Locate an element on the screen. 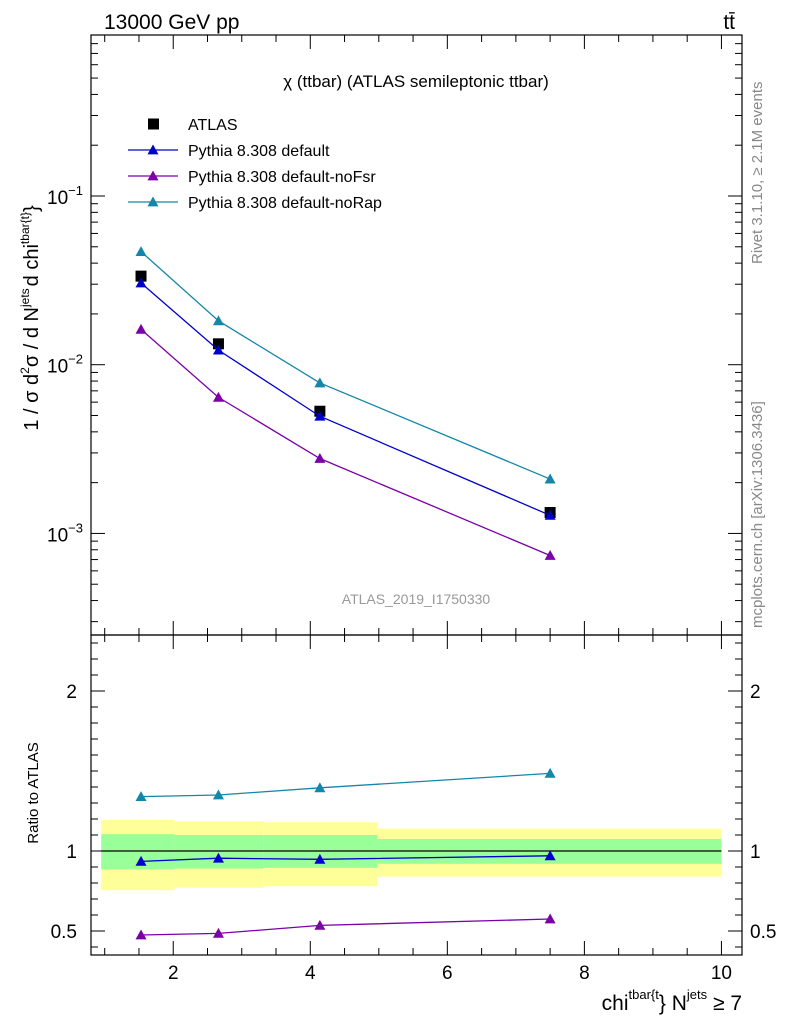 The height and width of the screenshot is (1024, 786). ratio-y-tick-label-left: 1 is located at coordinates (71, 852).